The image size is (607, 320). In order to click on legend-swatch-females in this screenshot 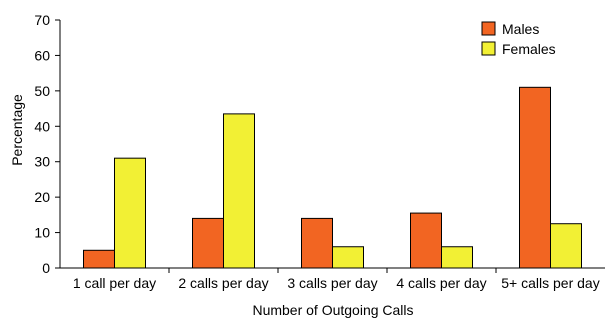, I will do `click(488, 48)`.